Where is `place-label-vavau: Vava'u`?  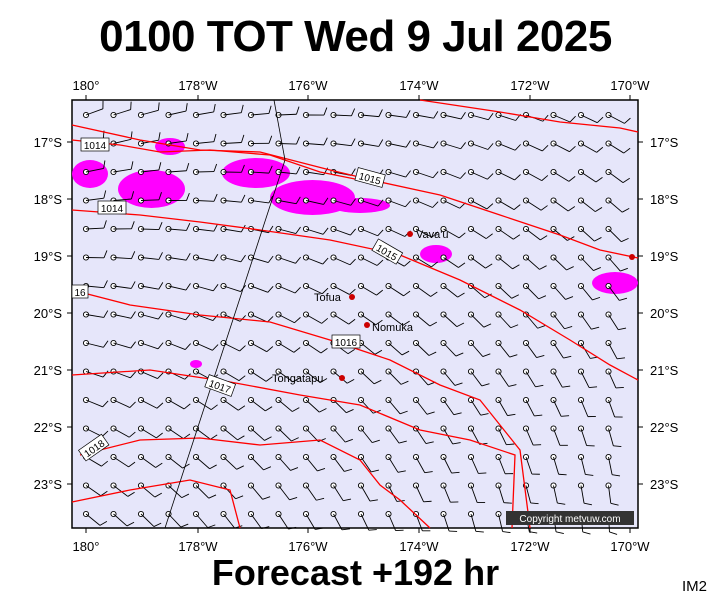
place-label-vavau: Vava'u is located at coordinates (432, 235).